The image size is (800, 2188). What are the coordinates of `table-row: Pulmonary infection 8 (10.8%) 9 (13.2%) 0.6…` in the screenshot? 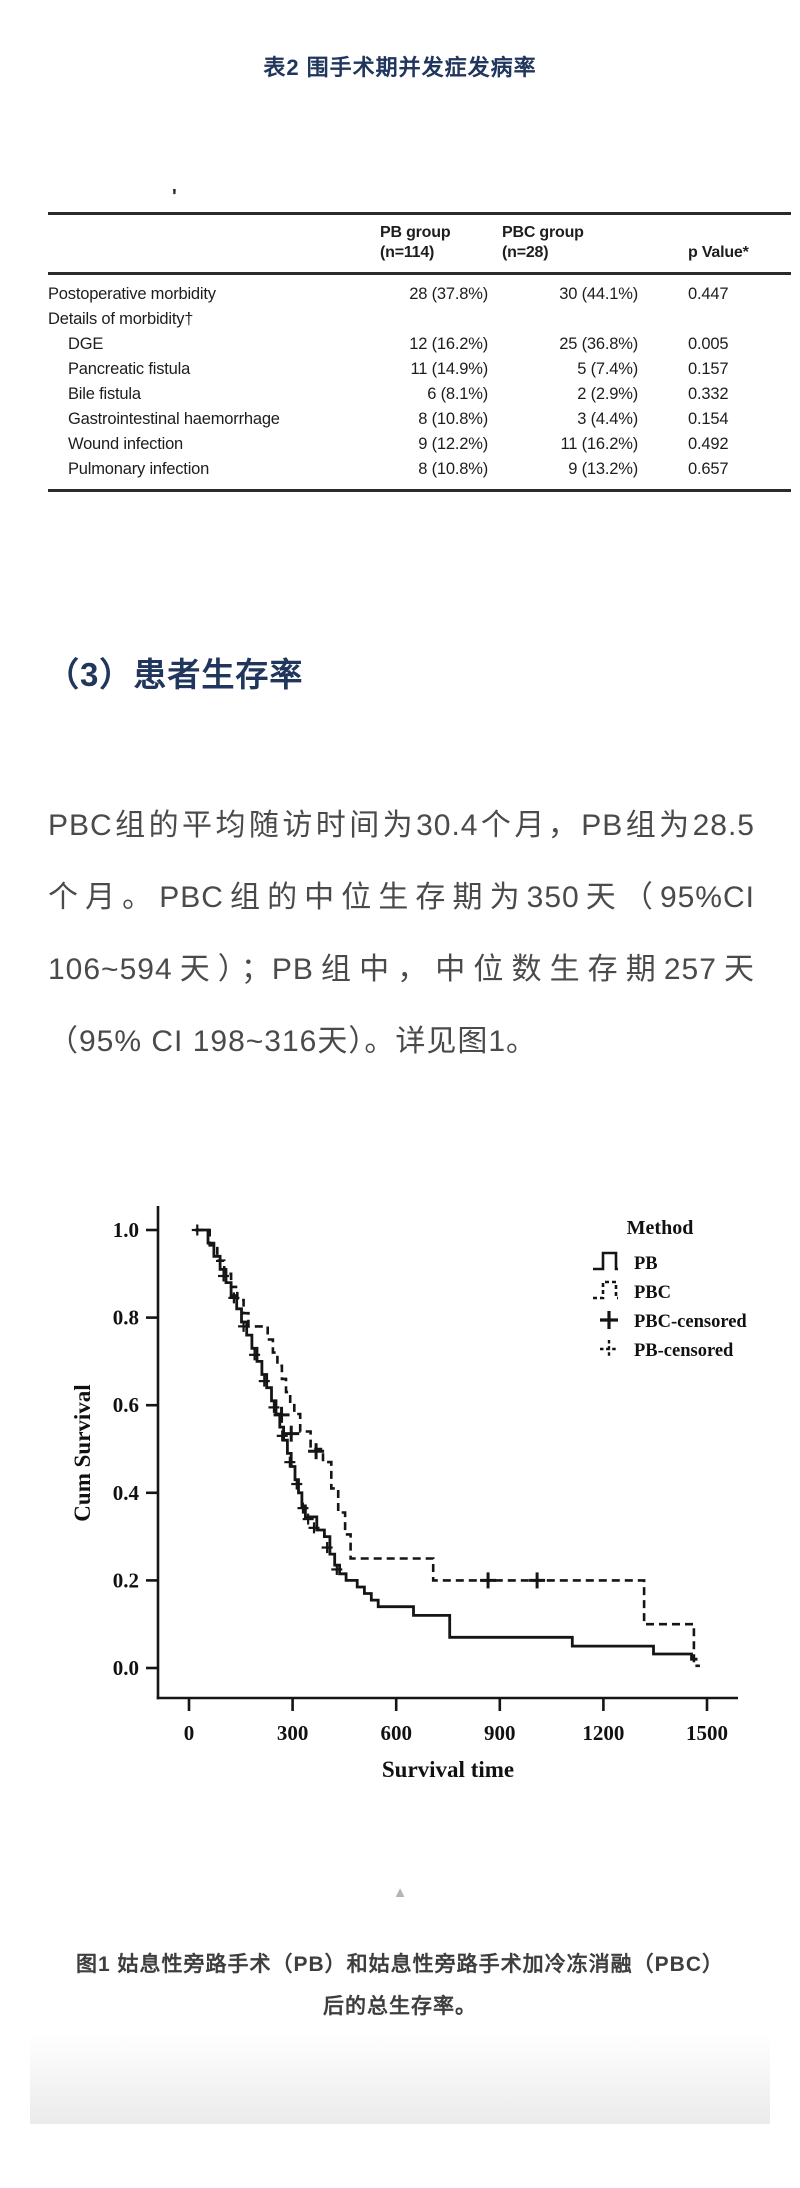 It's located at (419, 474).